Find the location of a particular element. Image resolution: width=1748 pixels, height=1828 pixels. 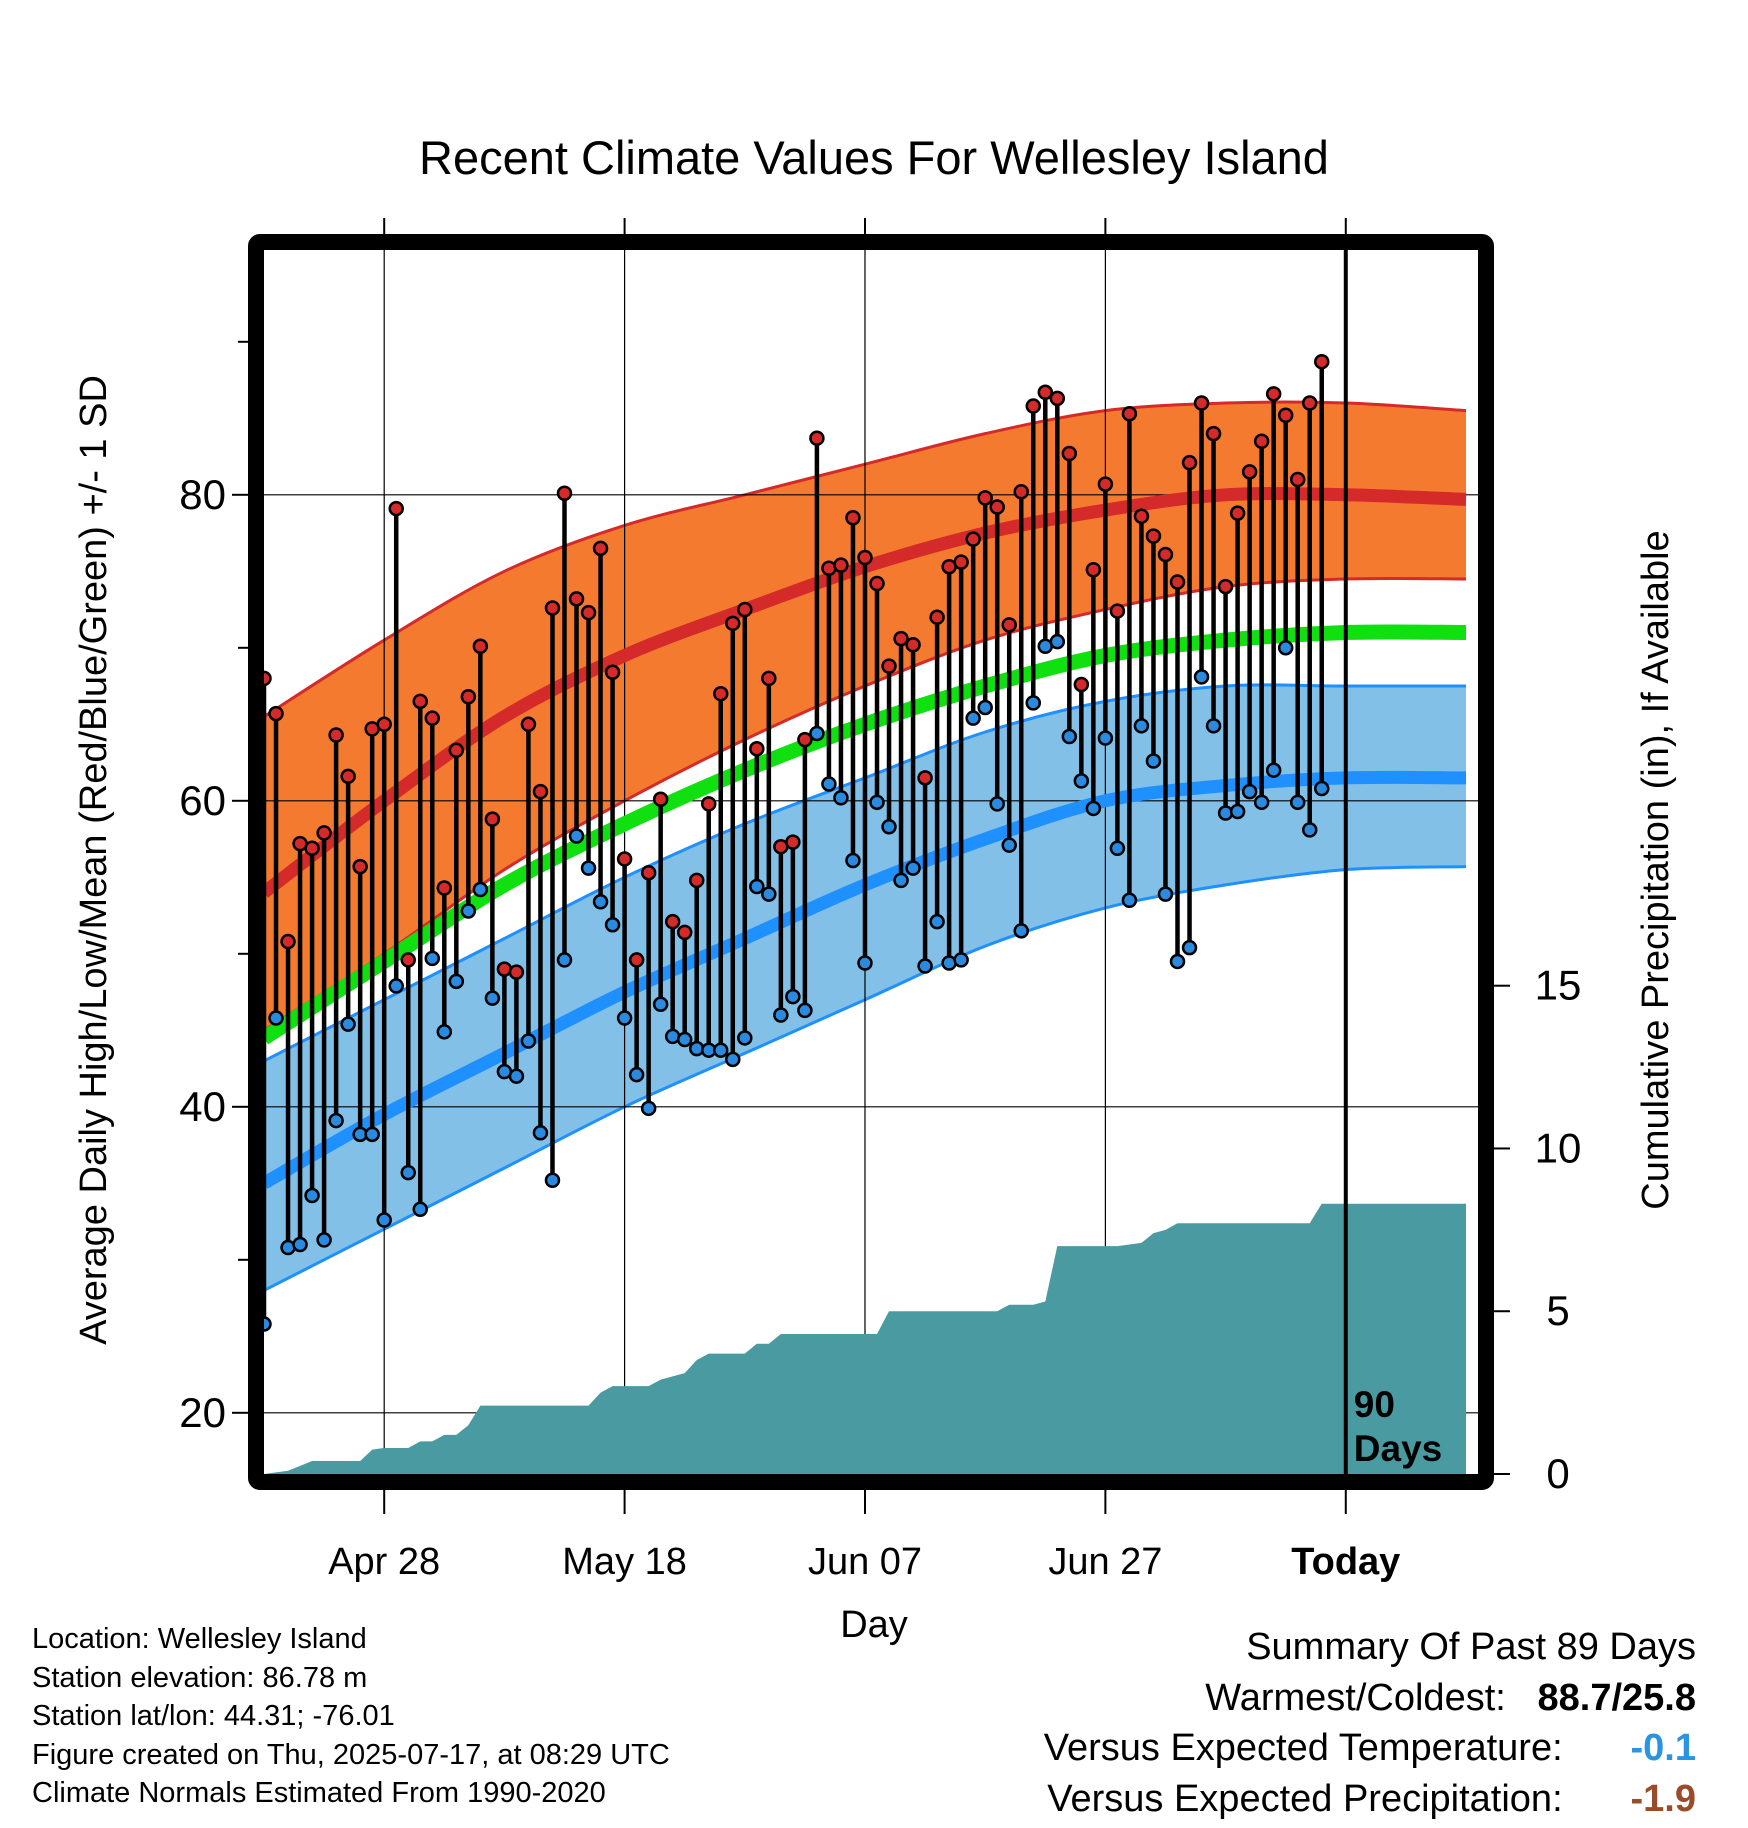

summary-temp: Versus Expected Temperature: -0.1 is located at coordinates (1370, 1748).